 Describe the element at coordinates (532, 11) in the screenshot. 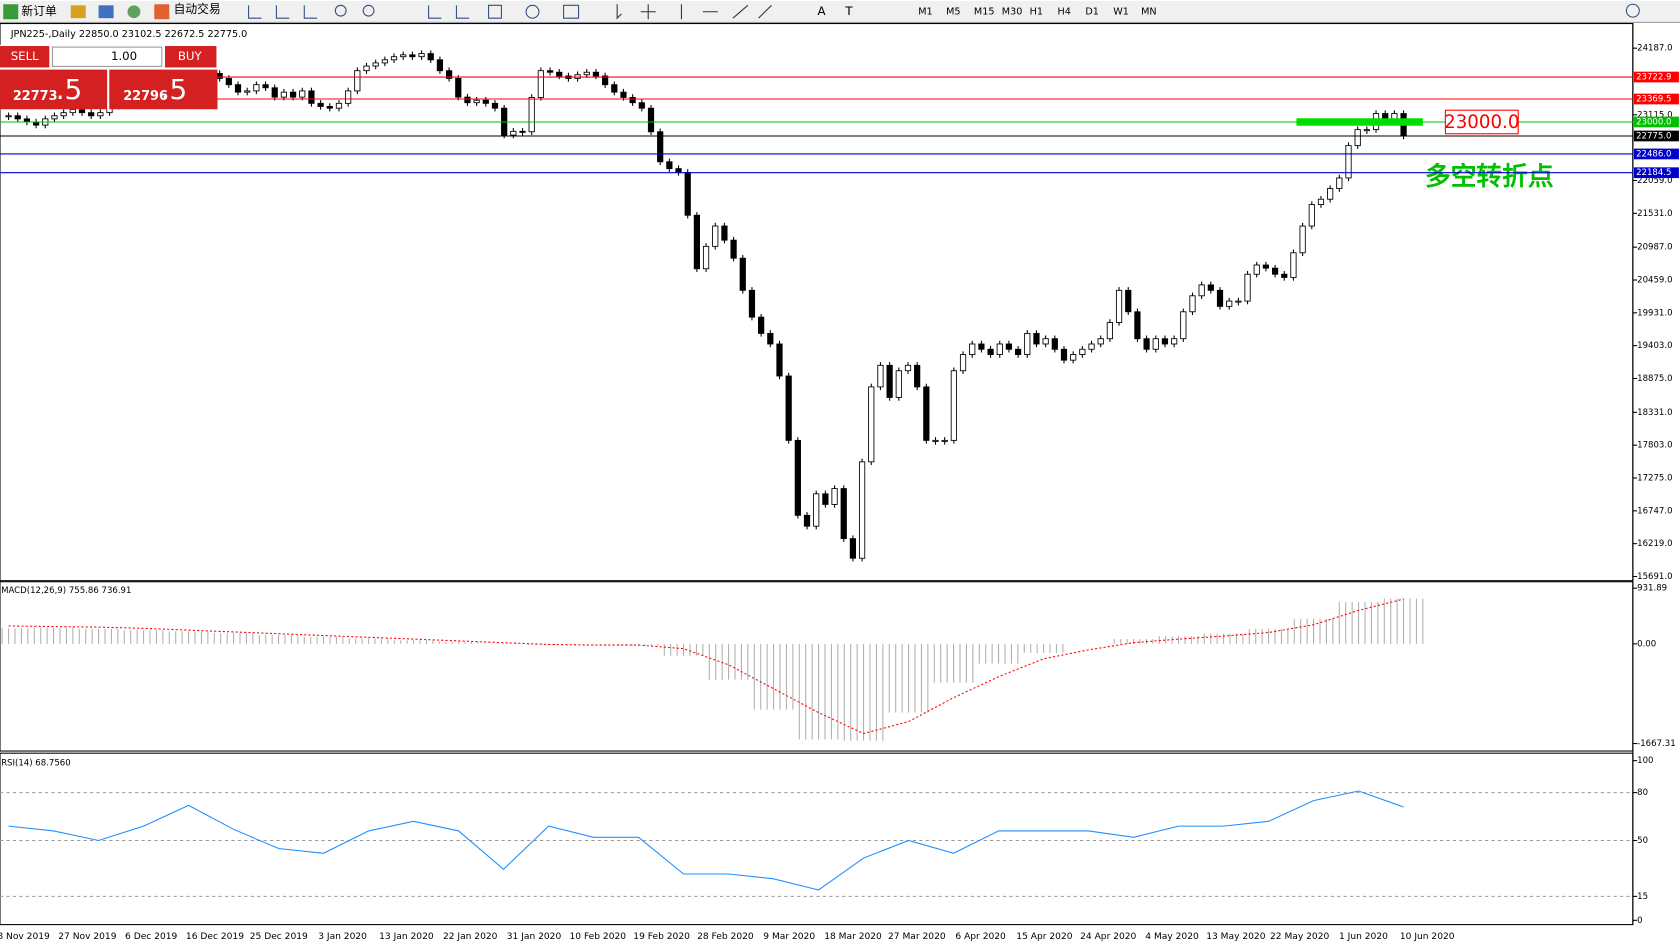

I see `periods` at that location.